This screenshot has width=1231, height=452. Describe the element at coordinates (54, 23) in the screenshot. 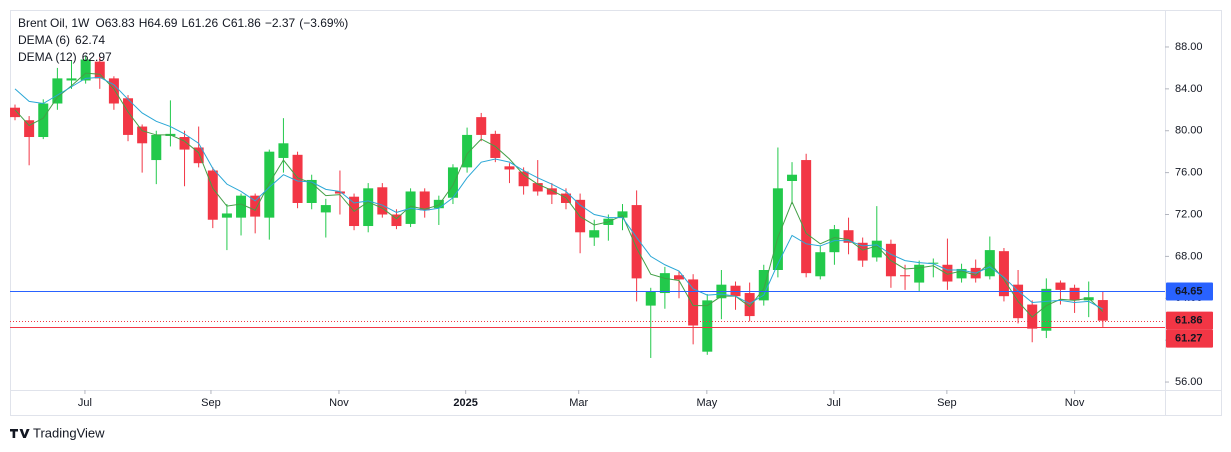

I see `legend-text: Brent Oil, 1W` at that location.